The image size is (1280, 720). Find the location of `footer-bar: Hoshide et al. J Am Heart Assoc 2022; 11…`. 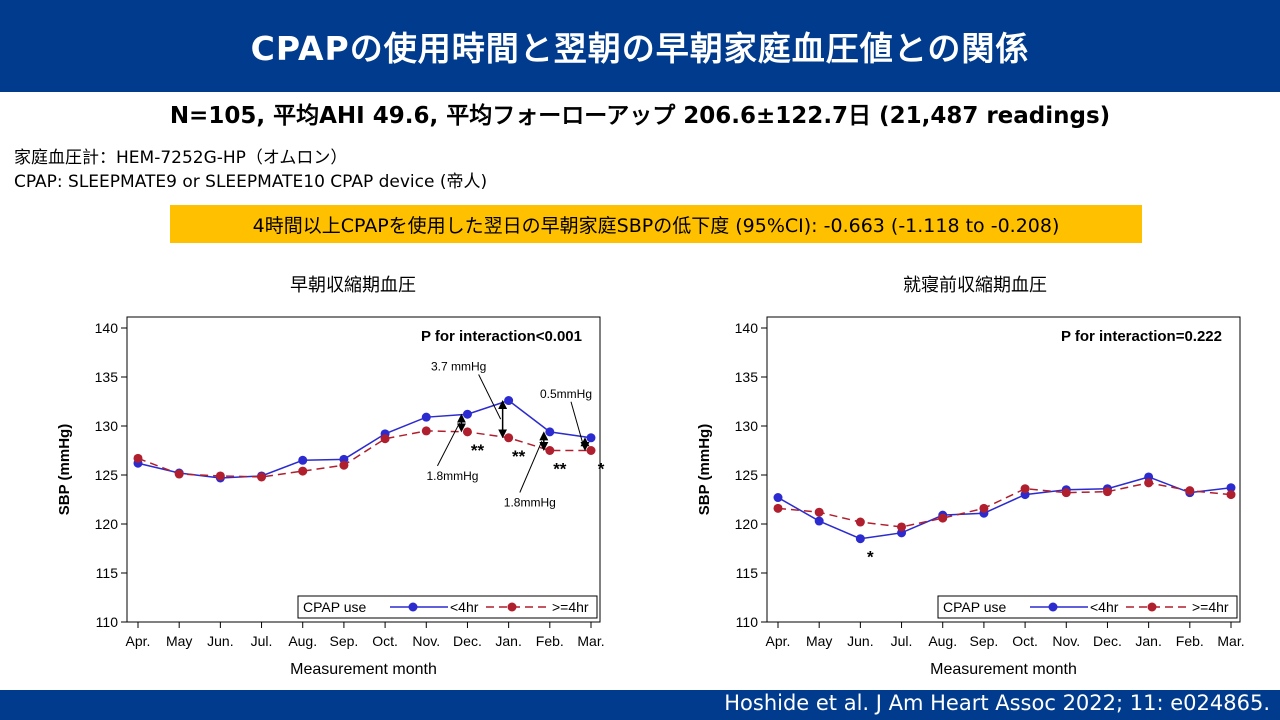

footer-bar: Hoshide et al. J Am Heart Assoc 2022; 11… is located at coordinates (640, 705).